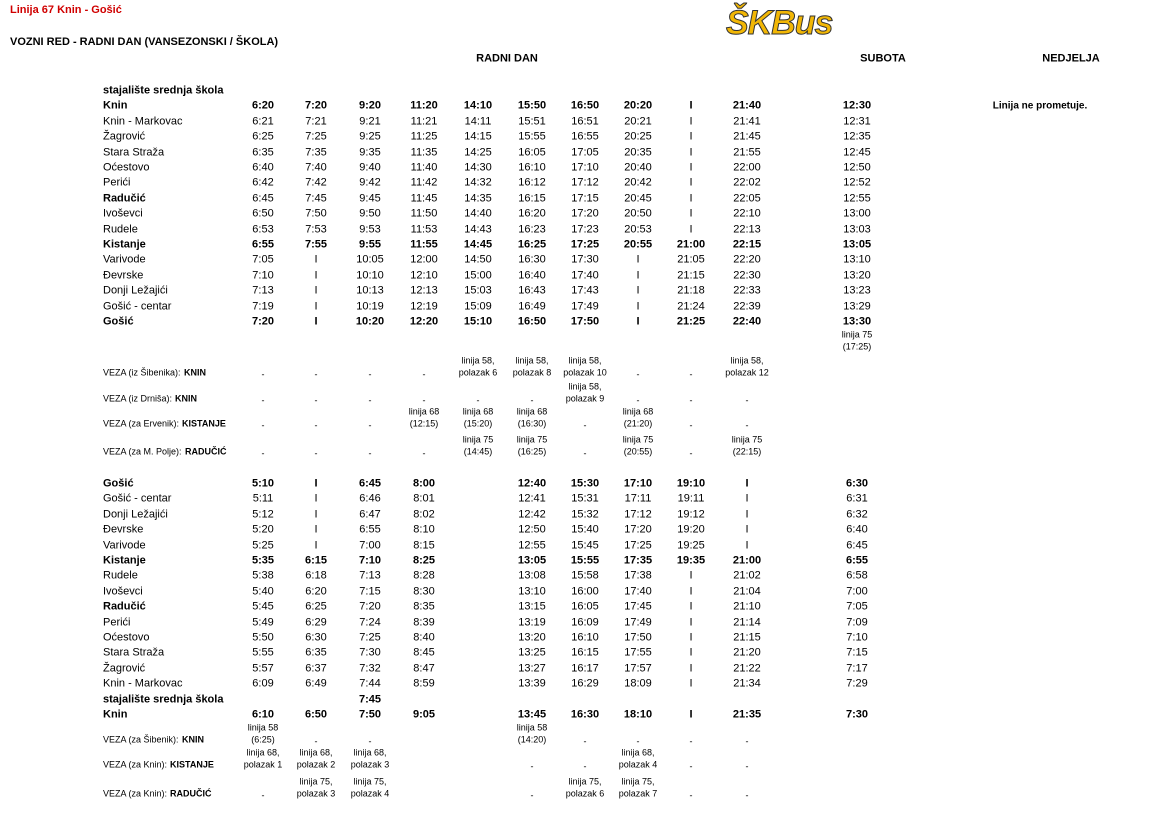  What do you see at coordinates (532, 321) in the screenshot?
I see `departure-time: 16:50` at bounding box center [532, 321].